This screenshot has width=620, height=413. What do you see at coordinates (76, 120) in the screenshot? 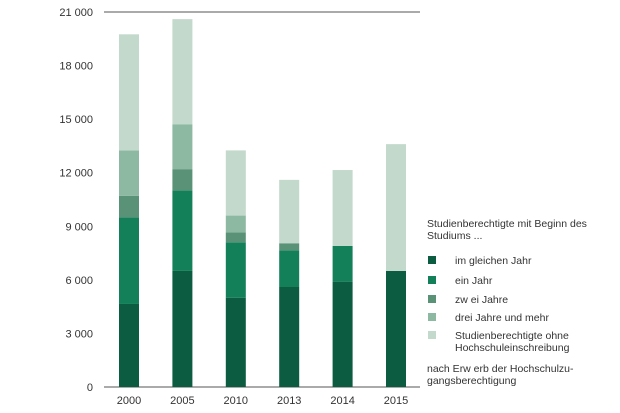
I see `y-tick-label: 15 000` at bounding box center [76, 120].